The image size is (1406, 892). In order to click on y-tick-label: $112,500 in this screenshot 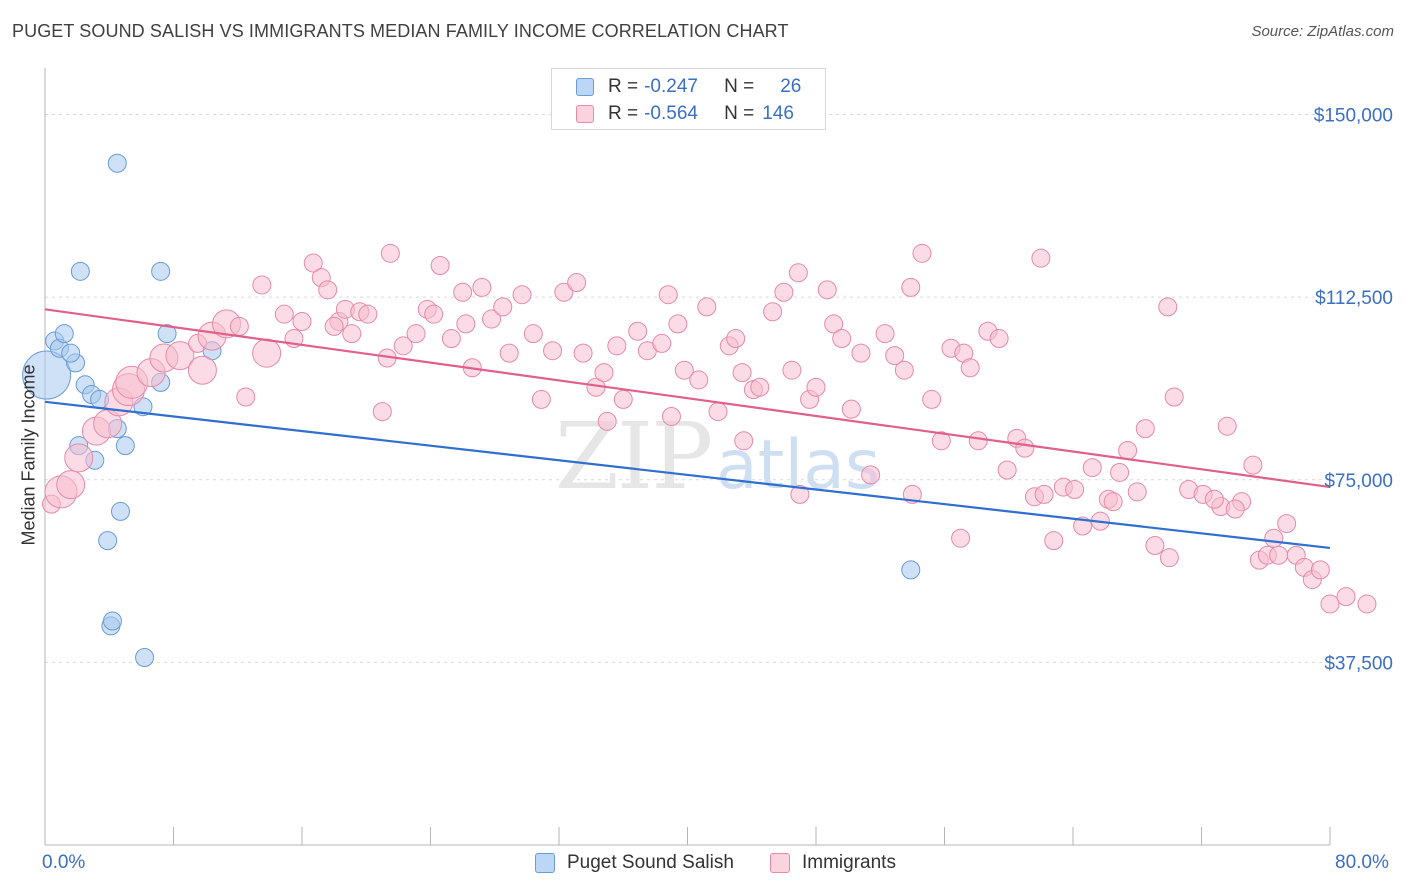, I will do `click(1354, 298)`.